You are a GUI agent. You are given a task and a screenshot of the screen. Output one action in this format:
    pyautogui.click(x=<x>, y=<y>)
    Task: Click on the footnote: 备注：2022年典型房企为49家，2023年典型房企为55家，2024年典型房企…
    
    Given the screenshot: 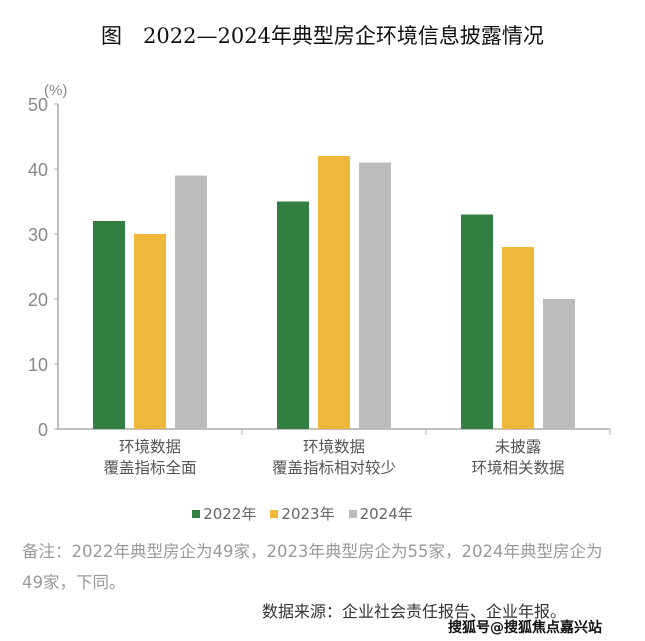 What is the action you would take?
    pyautogui.click(x=312, y=567)
    